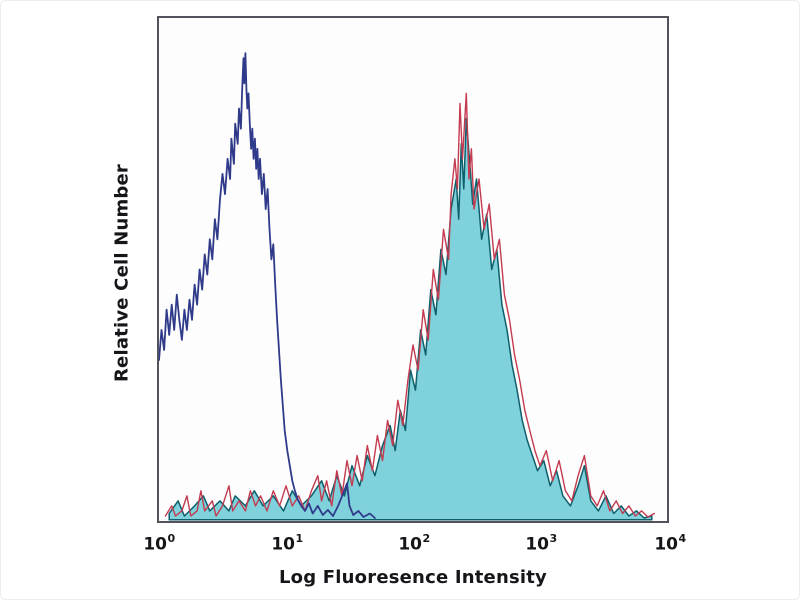 Image resolution: width=800 pixels, height=600 pixels. Describe the element at coordinates (413, 577) in the screenshot. I see `x-axis-label: Log Fluoresence Intensity` at that location.